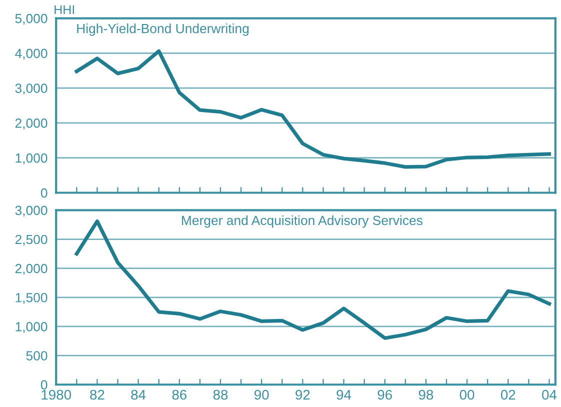 This screenshot has height=407, width=561. I want to click on x-tick-label: 02, so click(508, 395).